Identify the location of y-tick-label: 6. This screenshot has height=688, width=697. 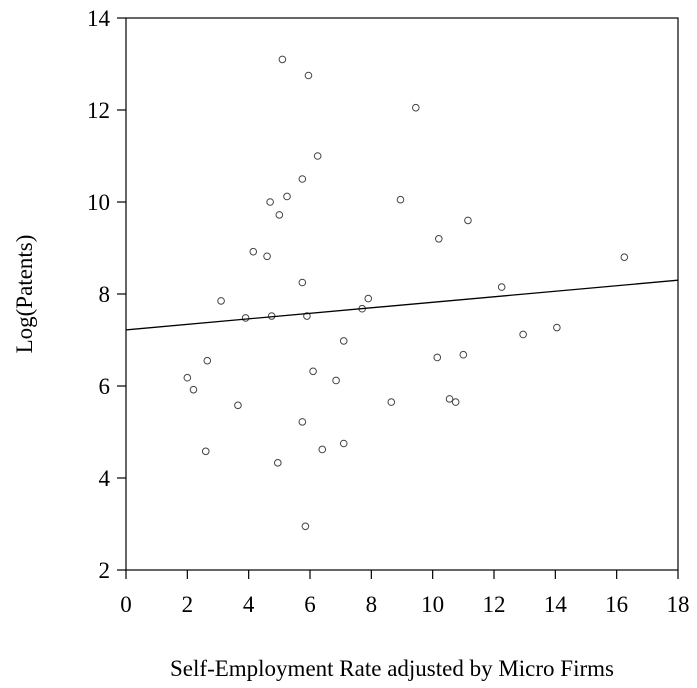
(105, 386).